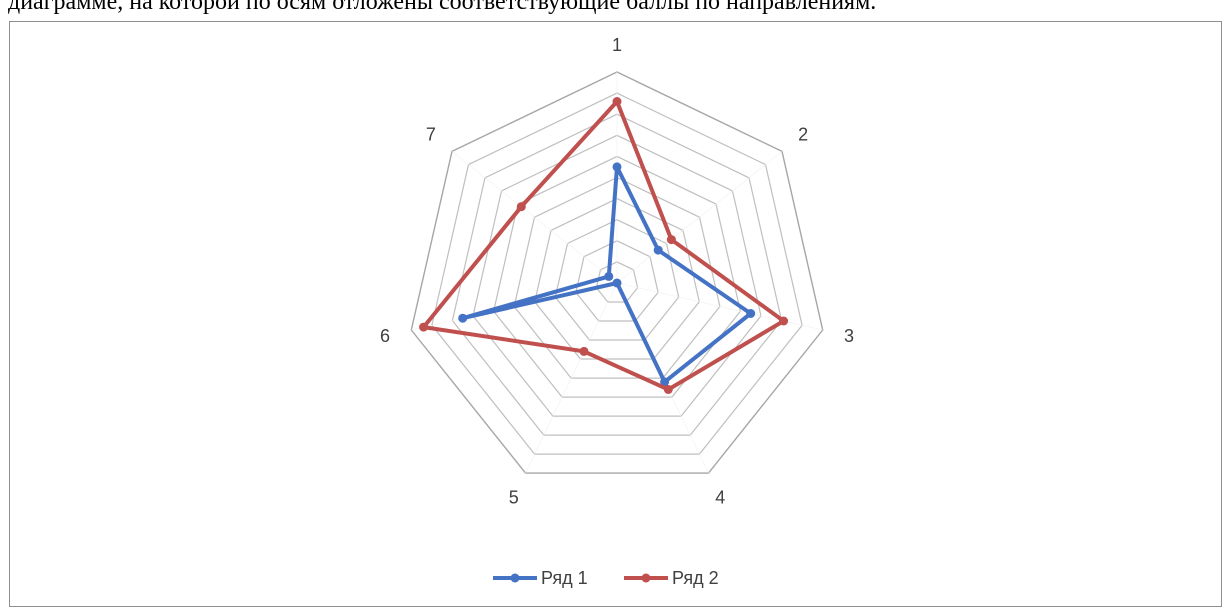 The width and height of the screenshot is (1230, 608). Describe the element at coordinates (564, 578) in the screenshot. I see `legend-label: Ряд 1` at that location.